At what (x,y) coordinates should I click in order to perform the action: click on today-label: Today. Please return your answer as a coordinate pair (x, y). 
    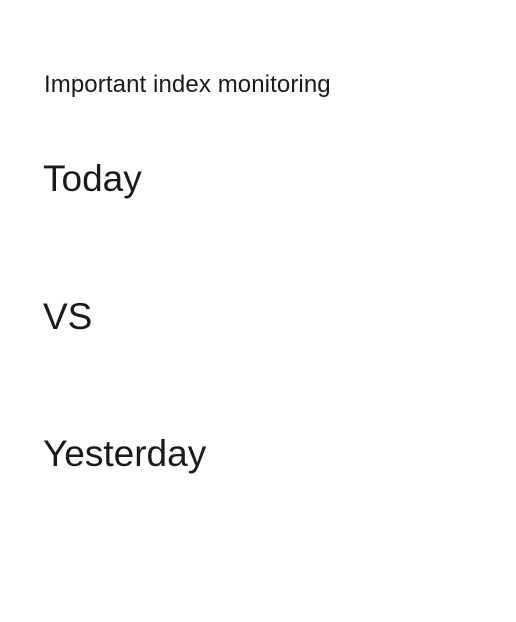
    Looking at the image, I should click on (92, 178).